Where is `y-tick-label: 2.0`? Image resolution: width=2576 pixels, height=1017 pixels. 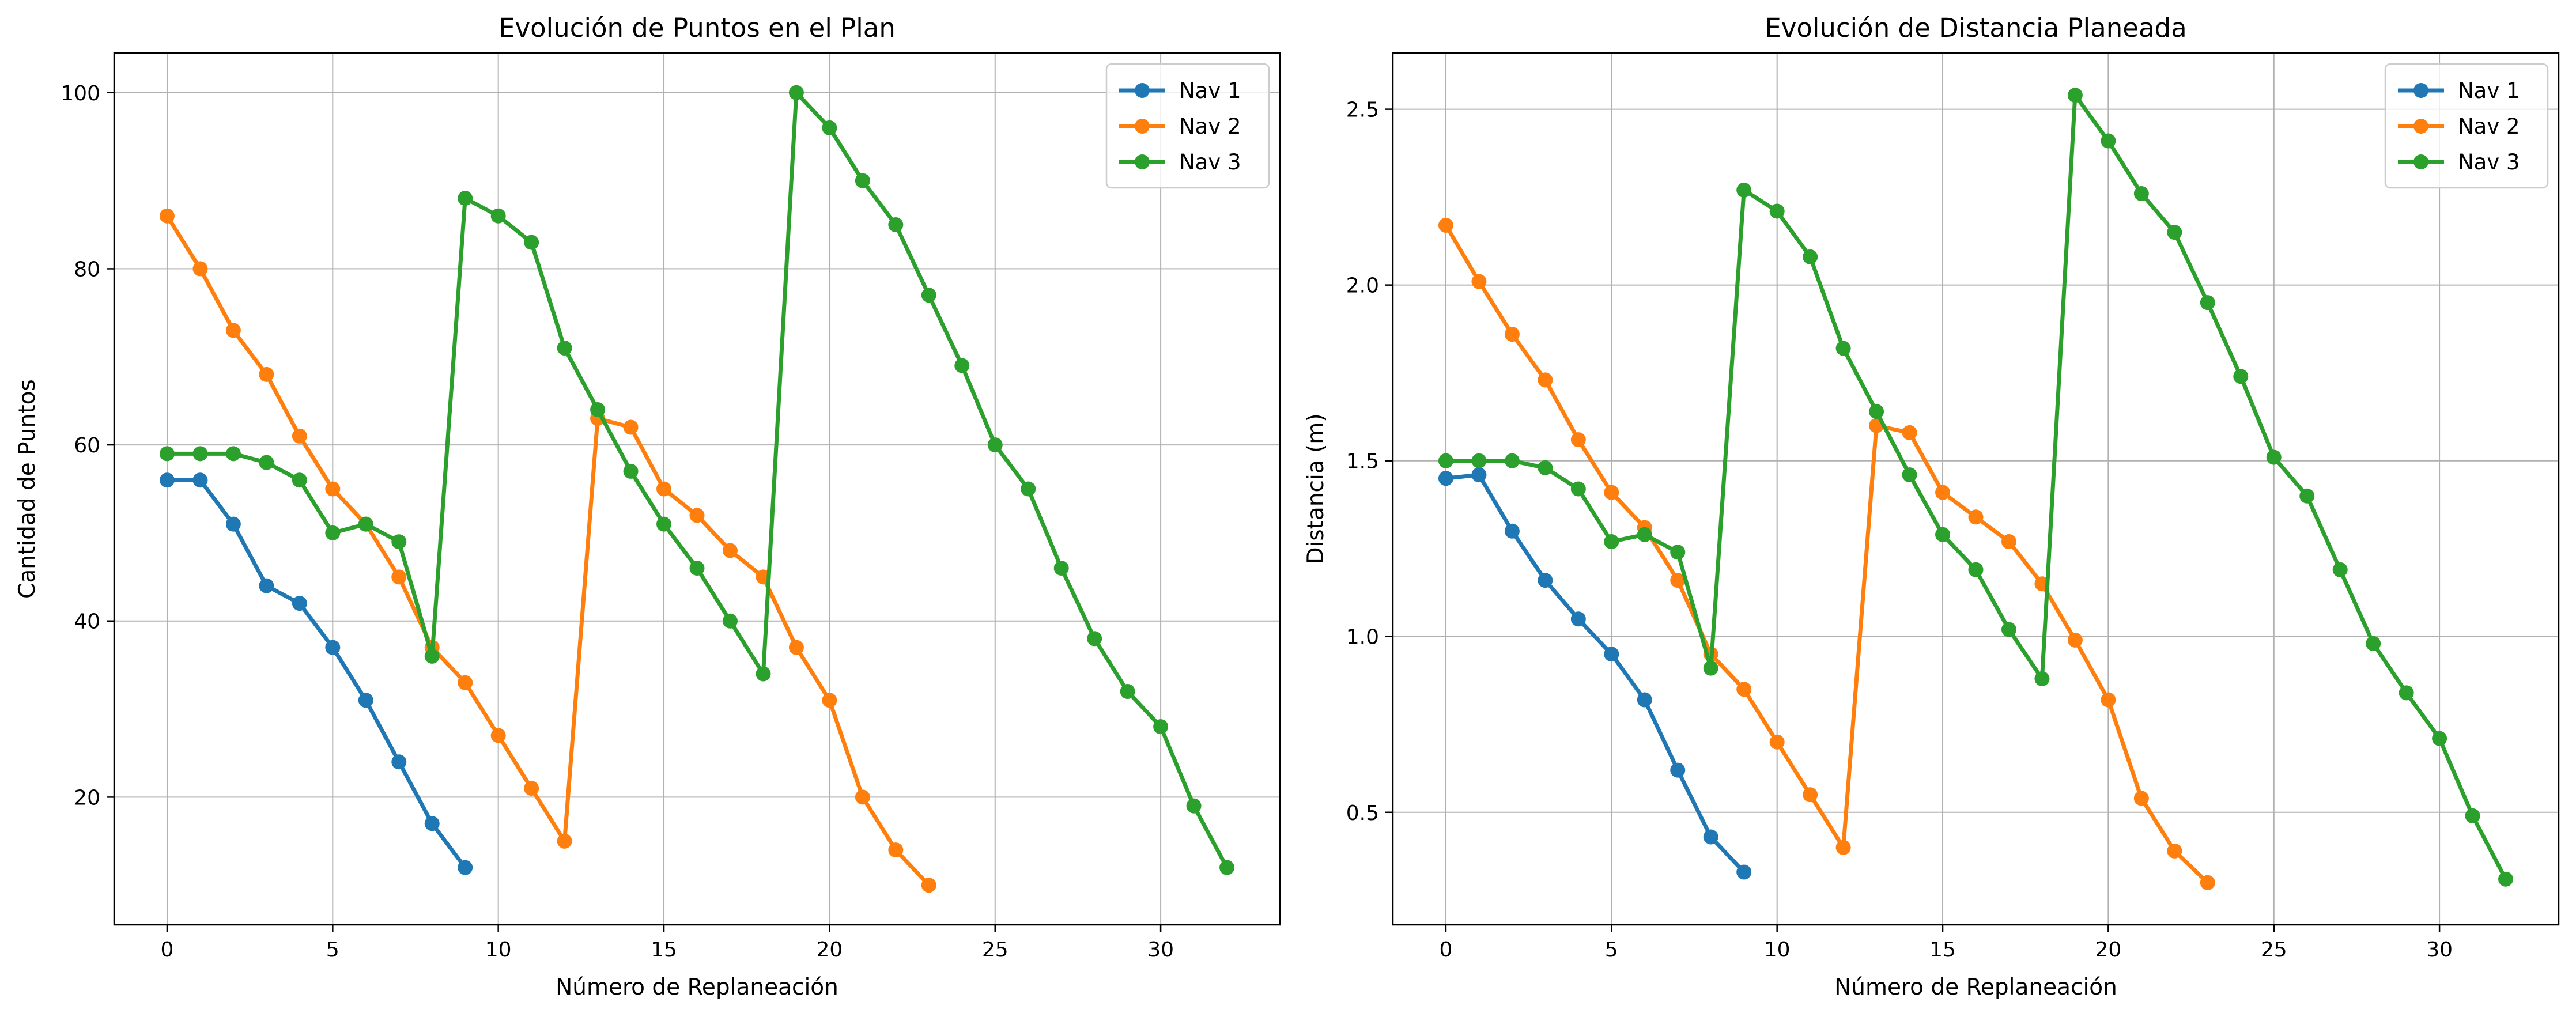 y-tick-label: 2.0 is located at coordinates (1362, 286).